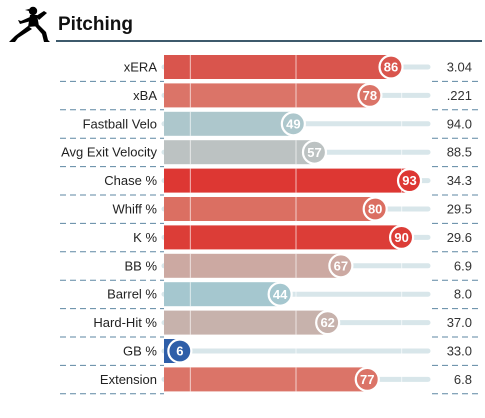 Image resolution: width=485 pixels, height=418 pixels. What do you see at coordinates (269, 41) in the screenshot?
I see `header-divider` at bounding box center [269, 41].